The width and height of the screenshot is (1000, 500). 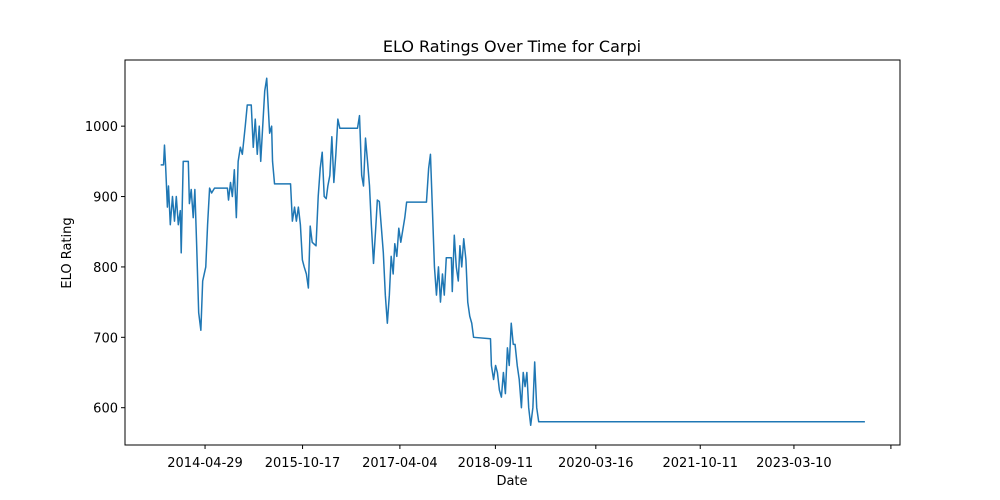 What do you see at coordinates (400, 463) in the screenshot?
I see `x-tick-label: 2017-04-04` at bounding box center [400, 463].